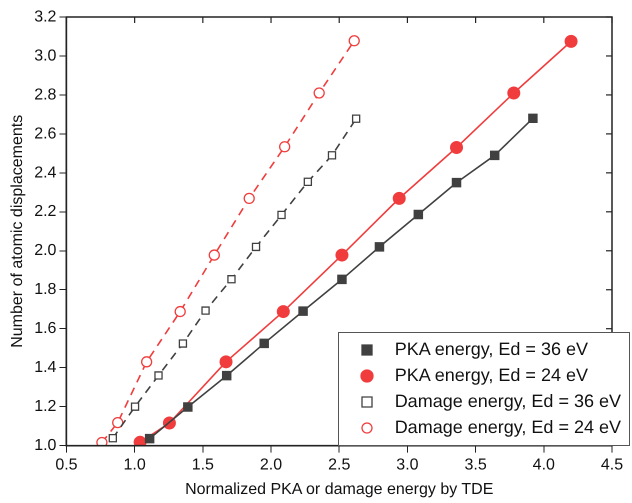  Describe the element at coordinates (45, 95) in the screenshot. I see `y-tick-label: 2.8` at that location.